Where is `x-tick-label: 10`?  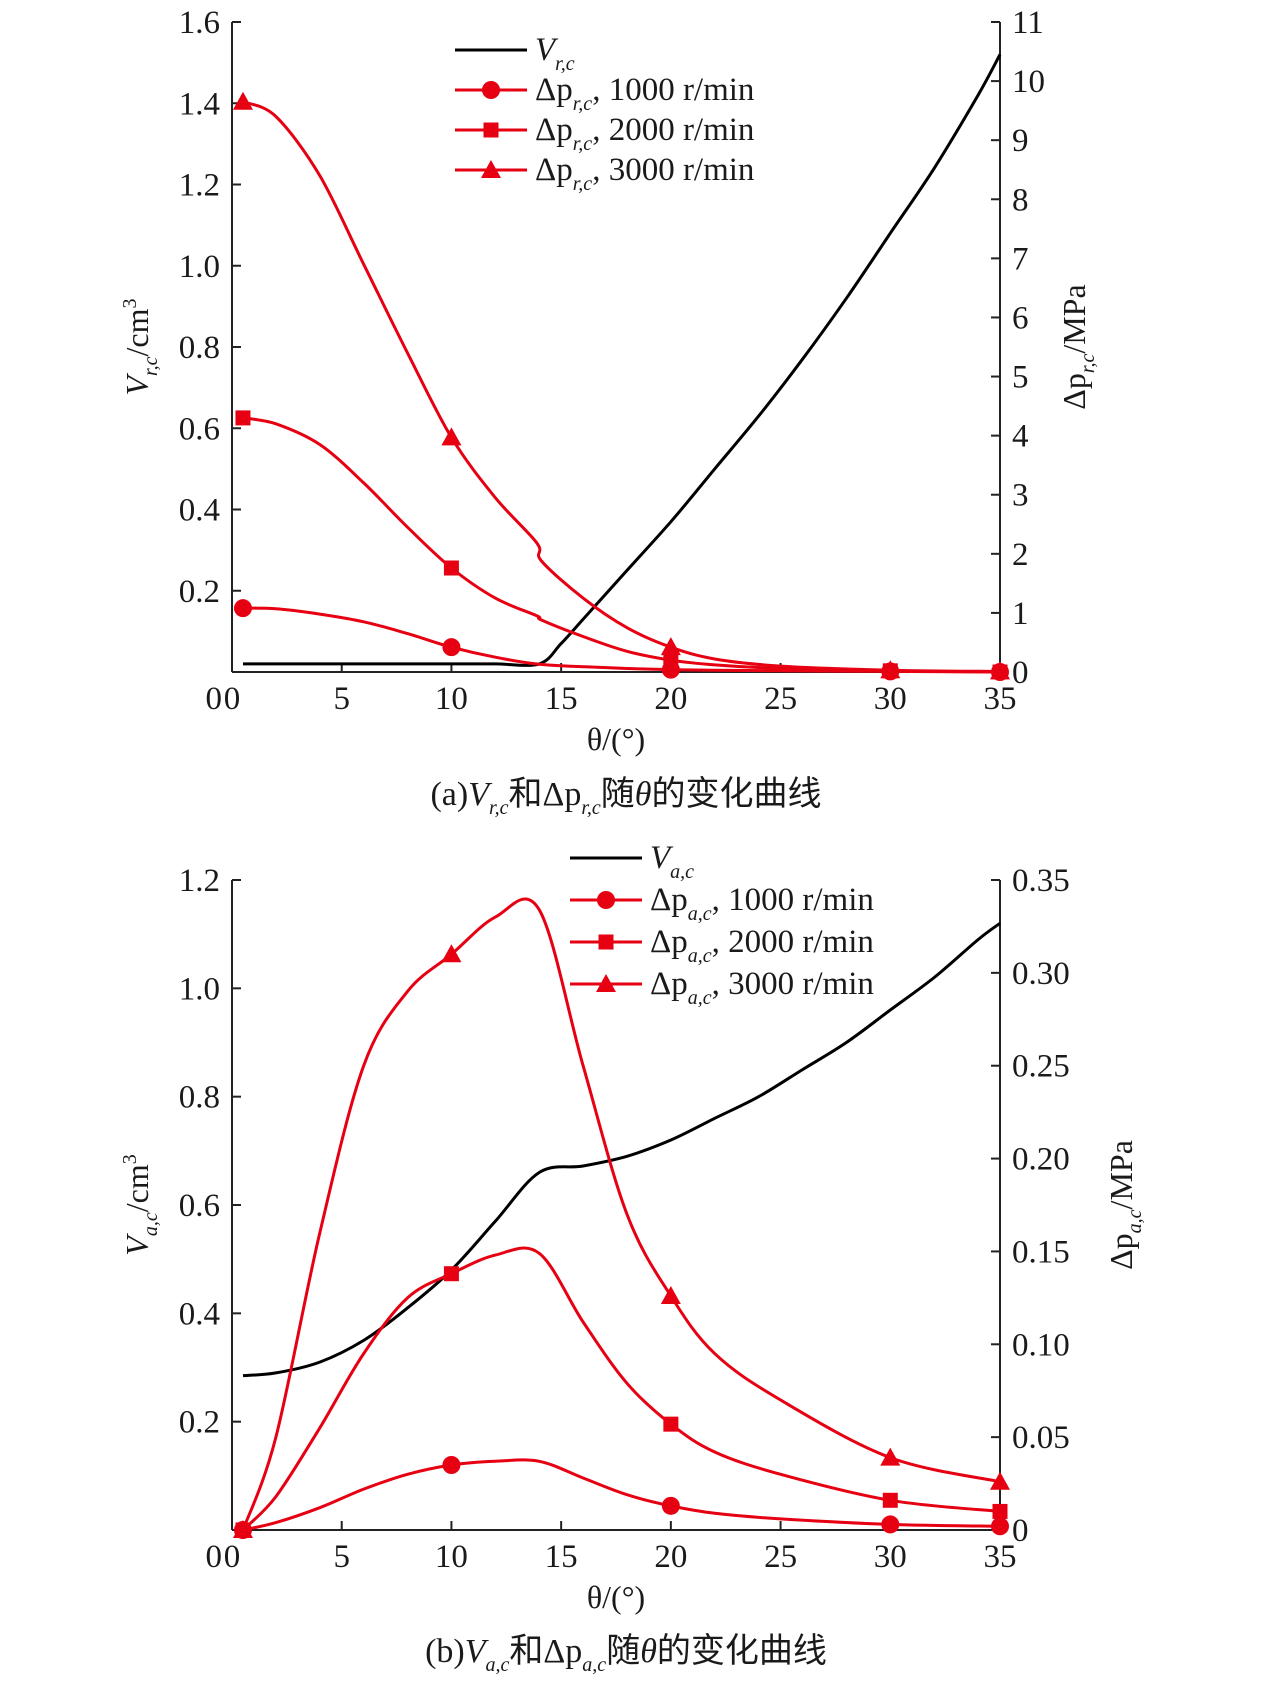 x-tick-label: 10 is located at coordinates (451, 699).